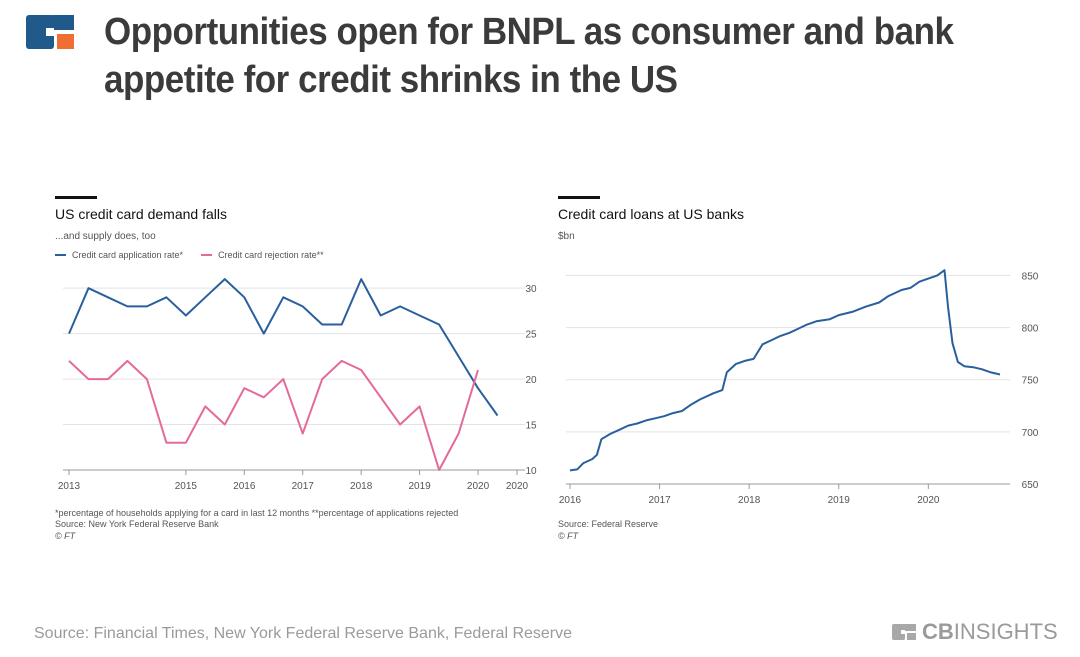  What do you see at coordinates (531, 380) in the screenshot?
I see `y-tick-label: 20` at bounding box center [531, 380].